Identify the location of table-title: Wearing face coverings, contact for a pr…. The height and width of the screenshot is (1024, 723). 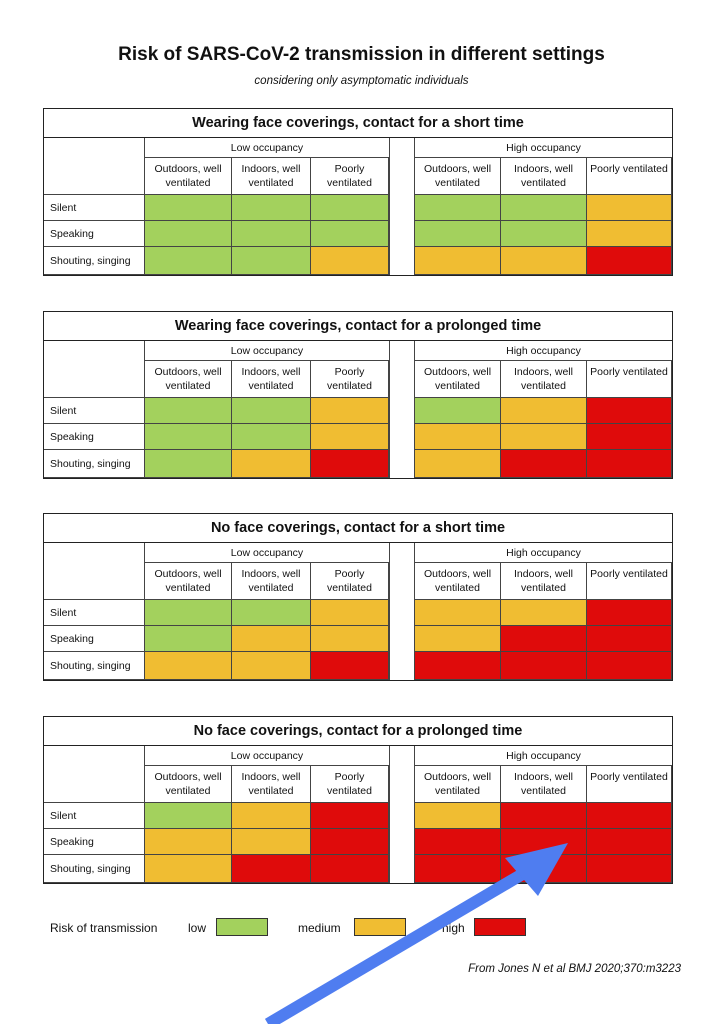
(358, 326).